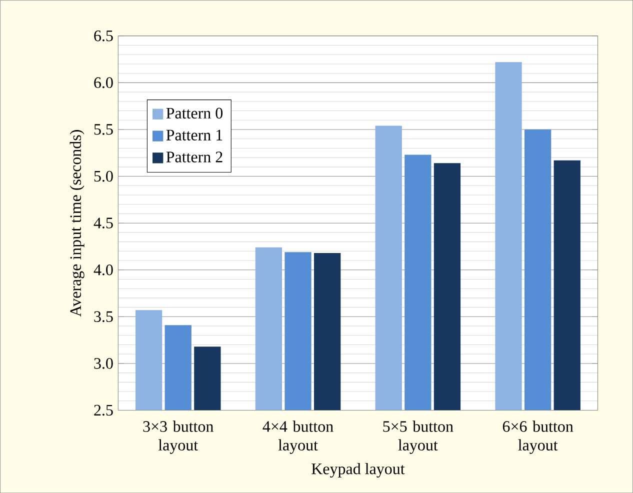  What do you see at coordinates (194, 157) in the screenshot?
I see `legend-label: Pattern 2` at bounding box center [194, 157].